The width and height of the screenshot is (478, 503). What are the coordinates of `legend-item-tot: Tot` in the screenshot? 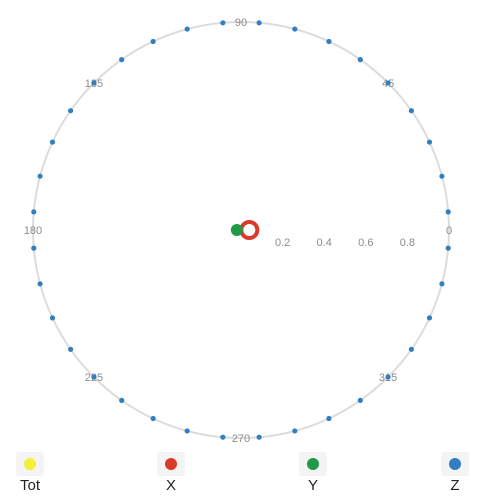 It's located at (30, 473).